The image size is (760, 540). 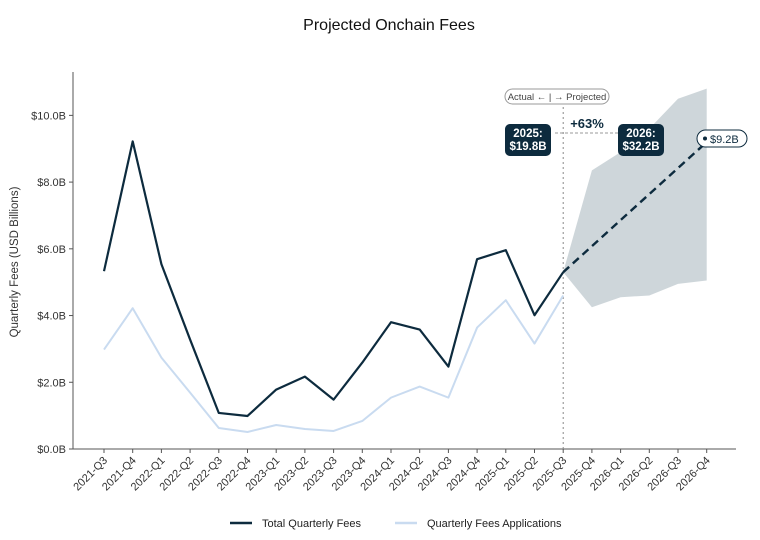 I want to click on projection-line, so click(x=635, y=207).